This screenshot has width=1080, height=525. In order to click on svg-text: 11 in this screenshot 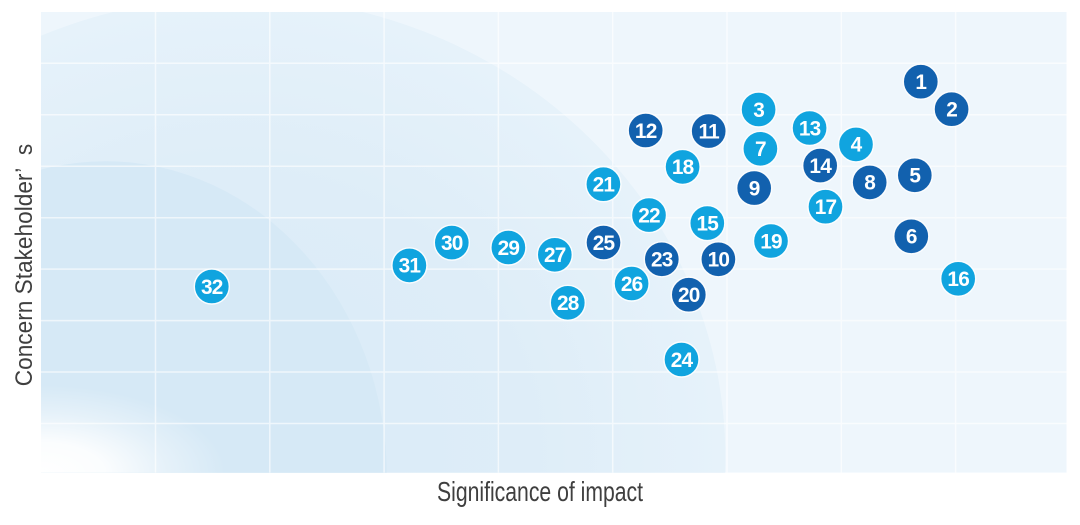, I will do `click(709, 131)`.